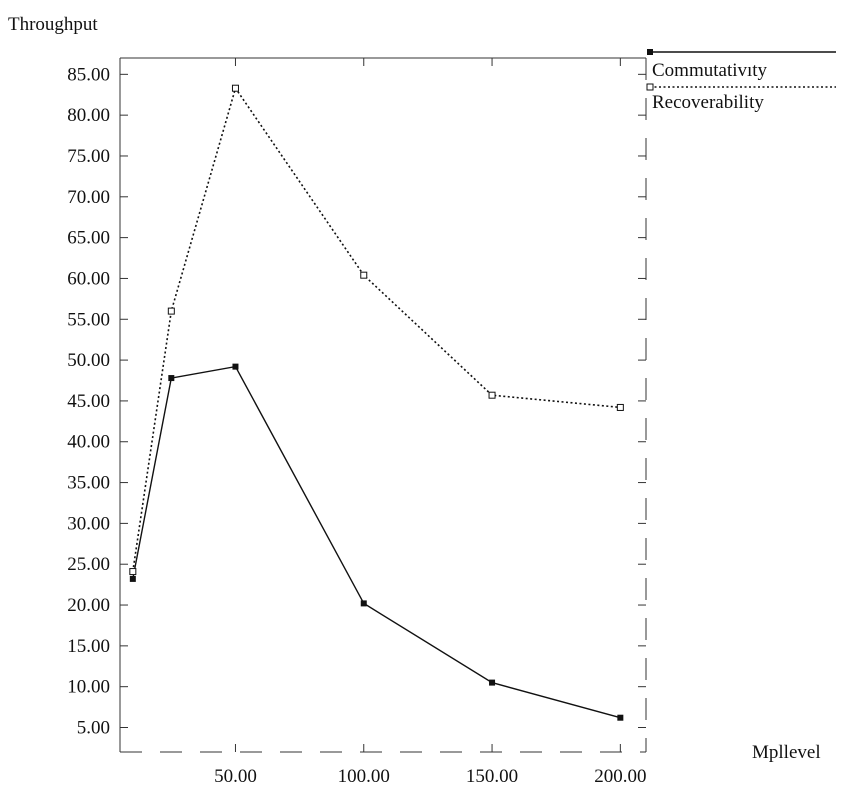 The width and height of the screenshot is (844, 789). I want to click on y-tick-label: 20.00, so click(88, 605).